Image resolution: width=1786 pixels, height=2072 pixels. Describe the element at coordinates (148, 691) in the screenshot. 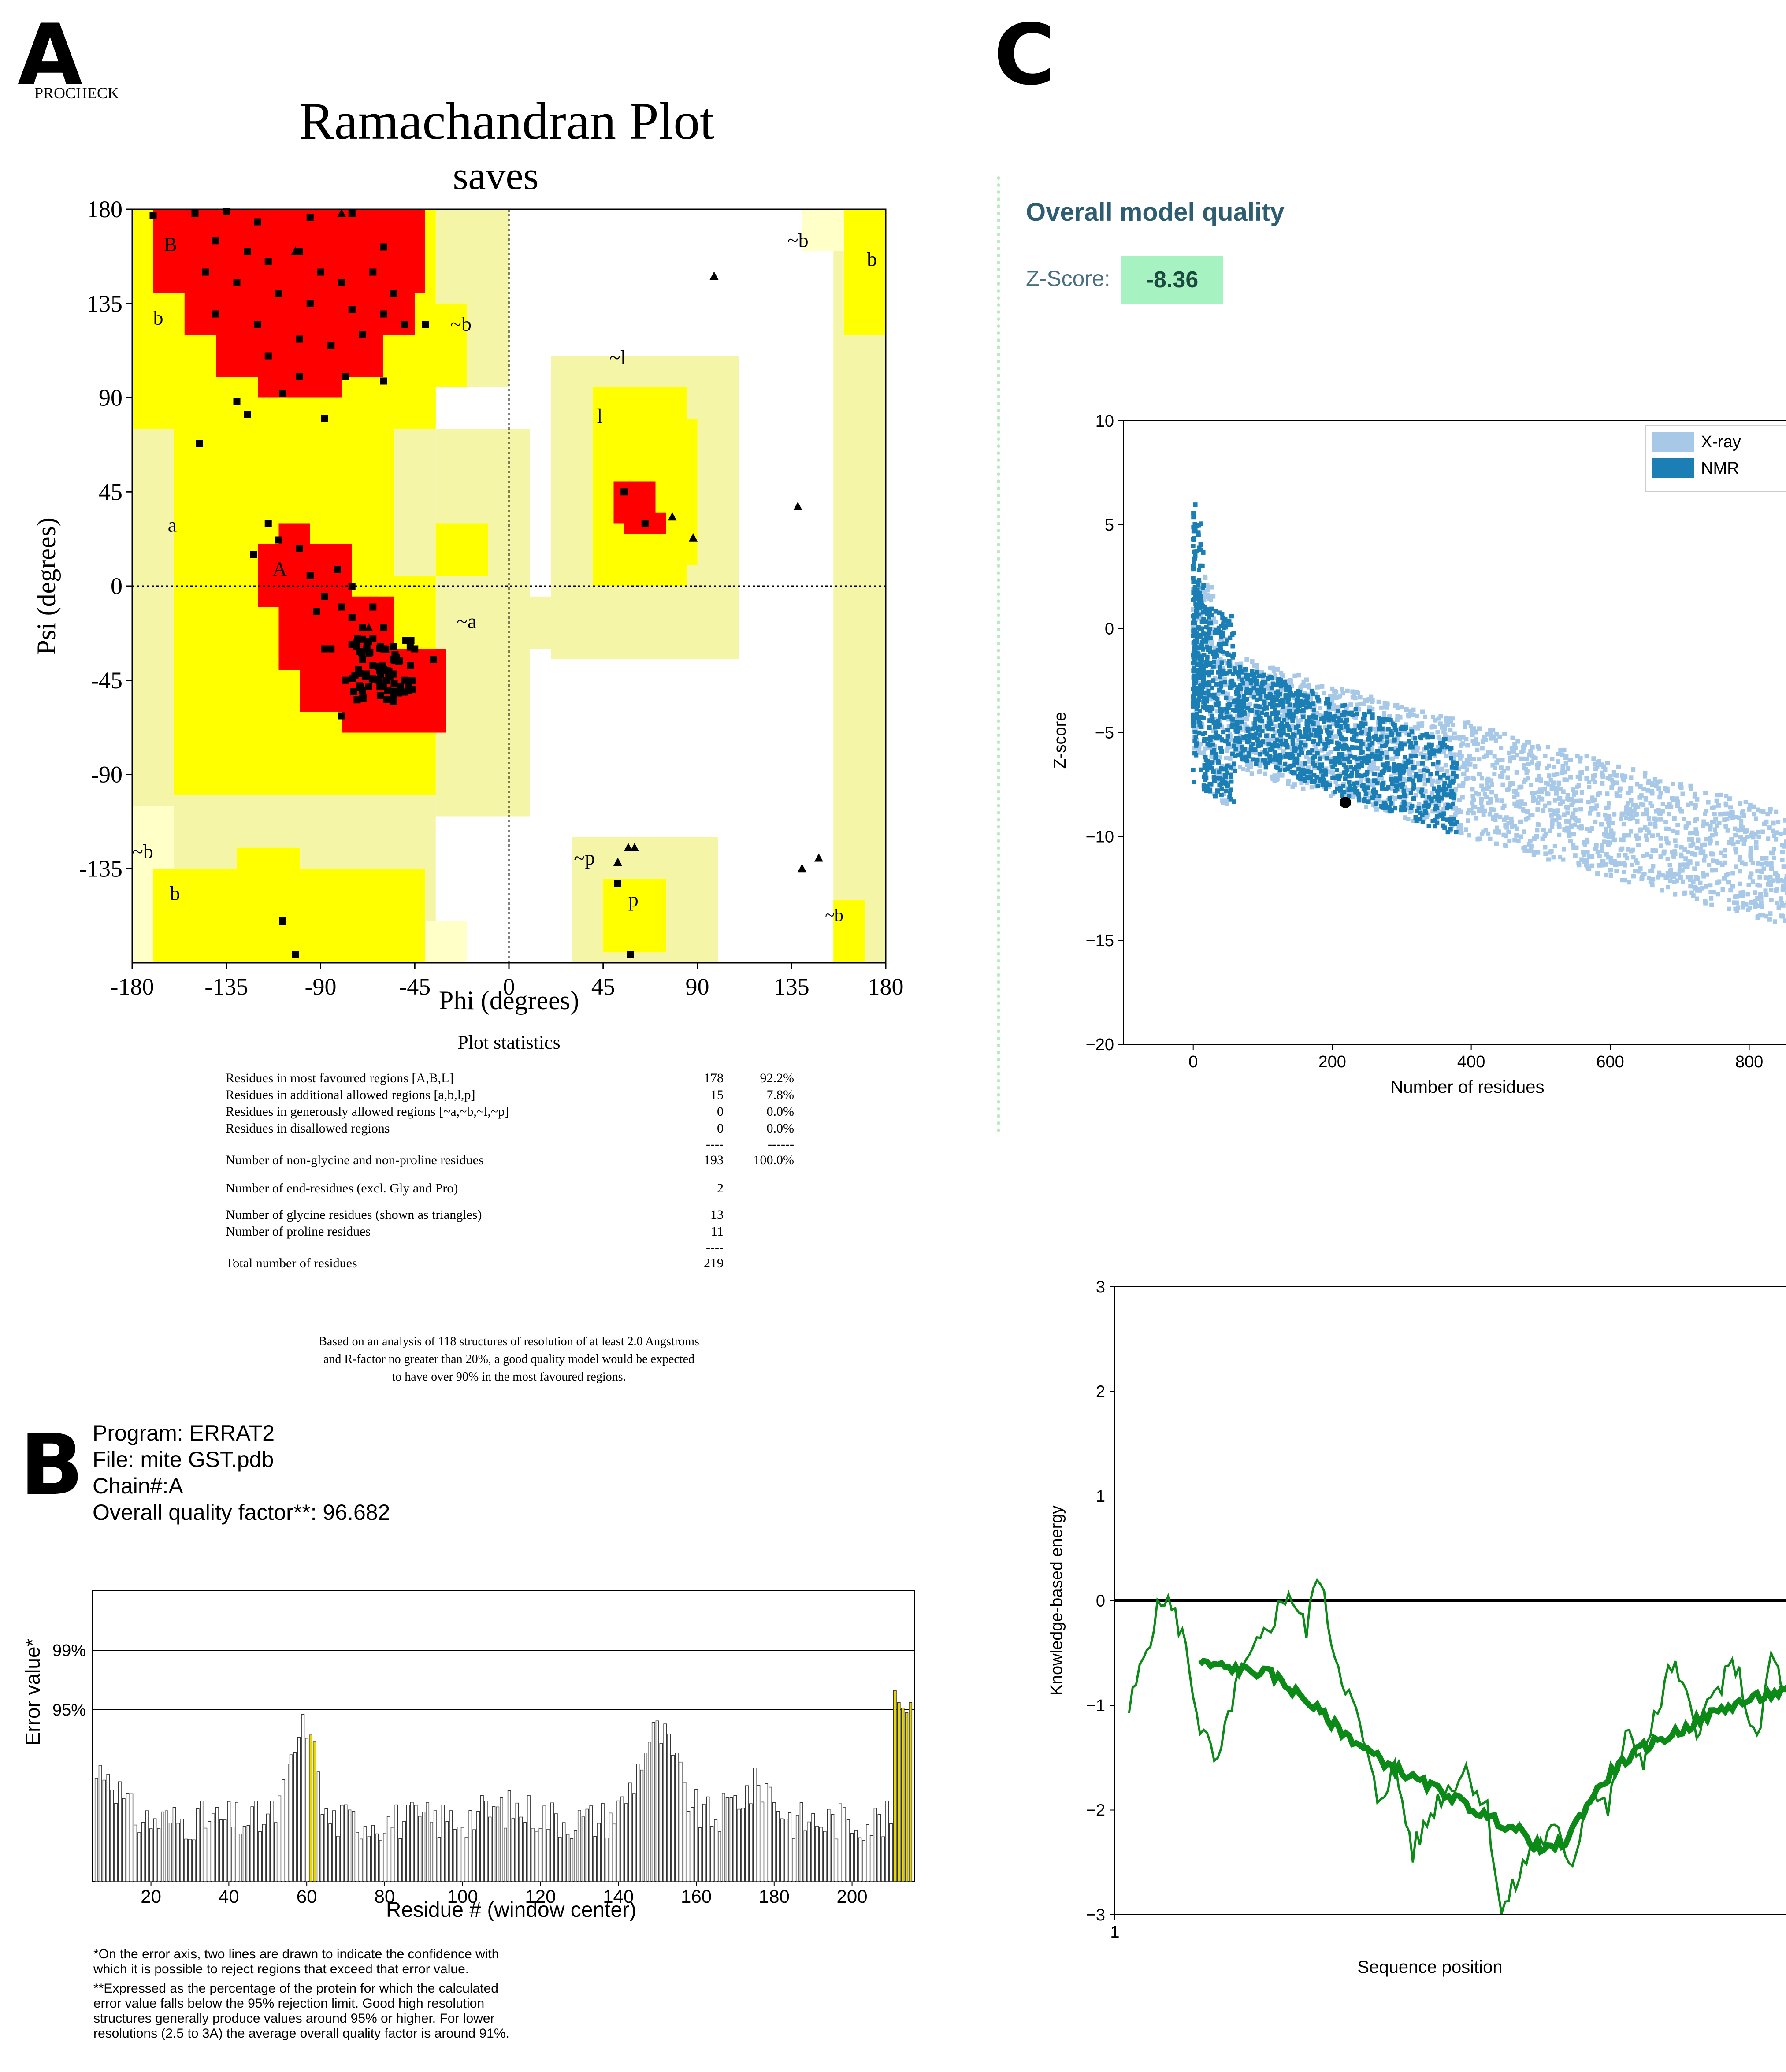

I see `region-generous` at that location.